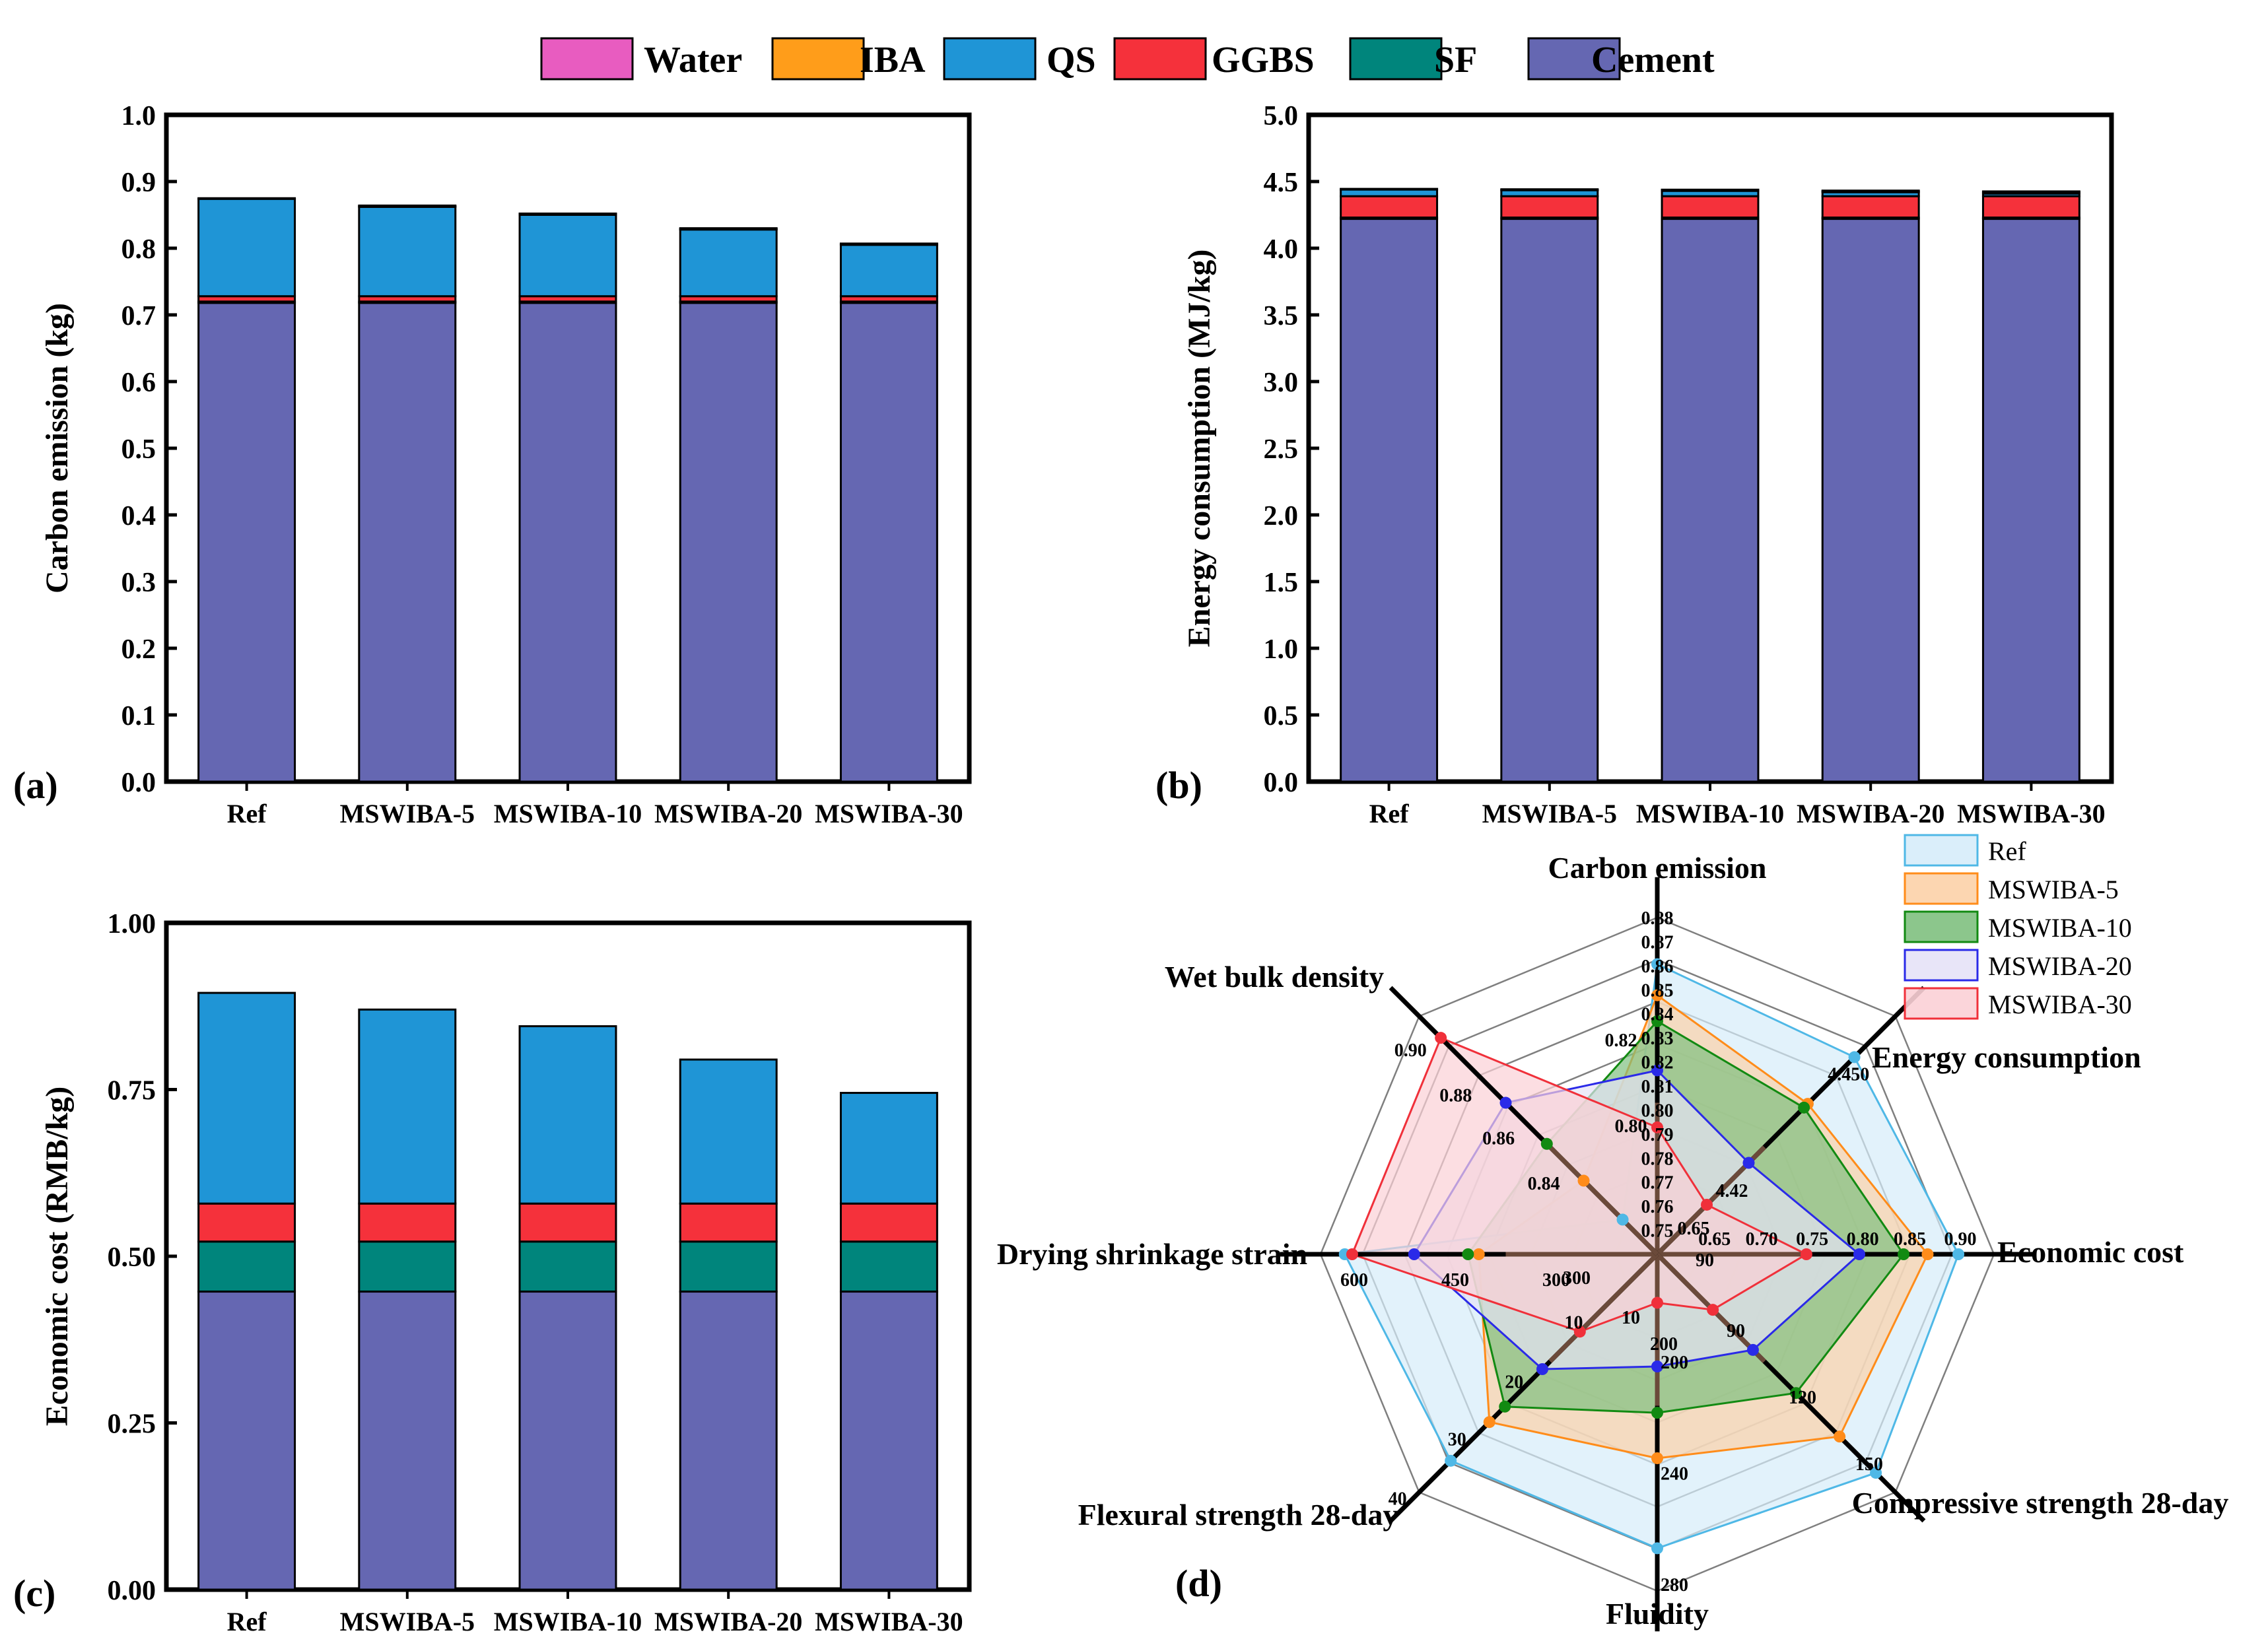 Image resolution: width=2268 pixels, height=1651 pixels. I want to click on y-tick-label: 0.3, so click(139, 583).